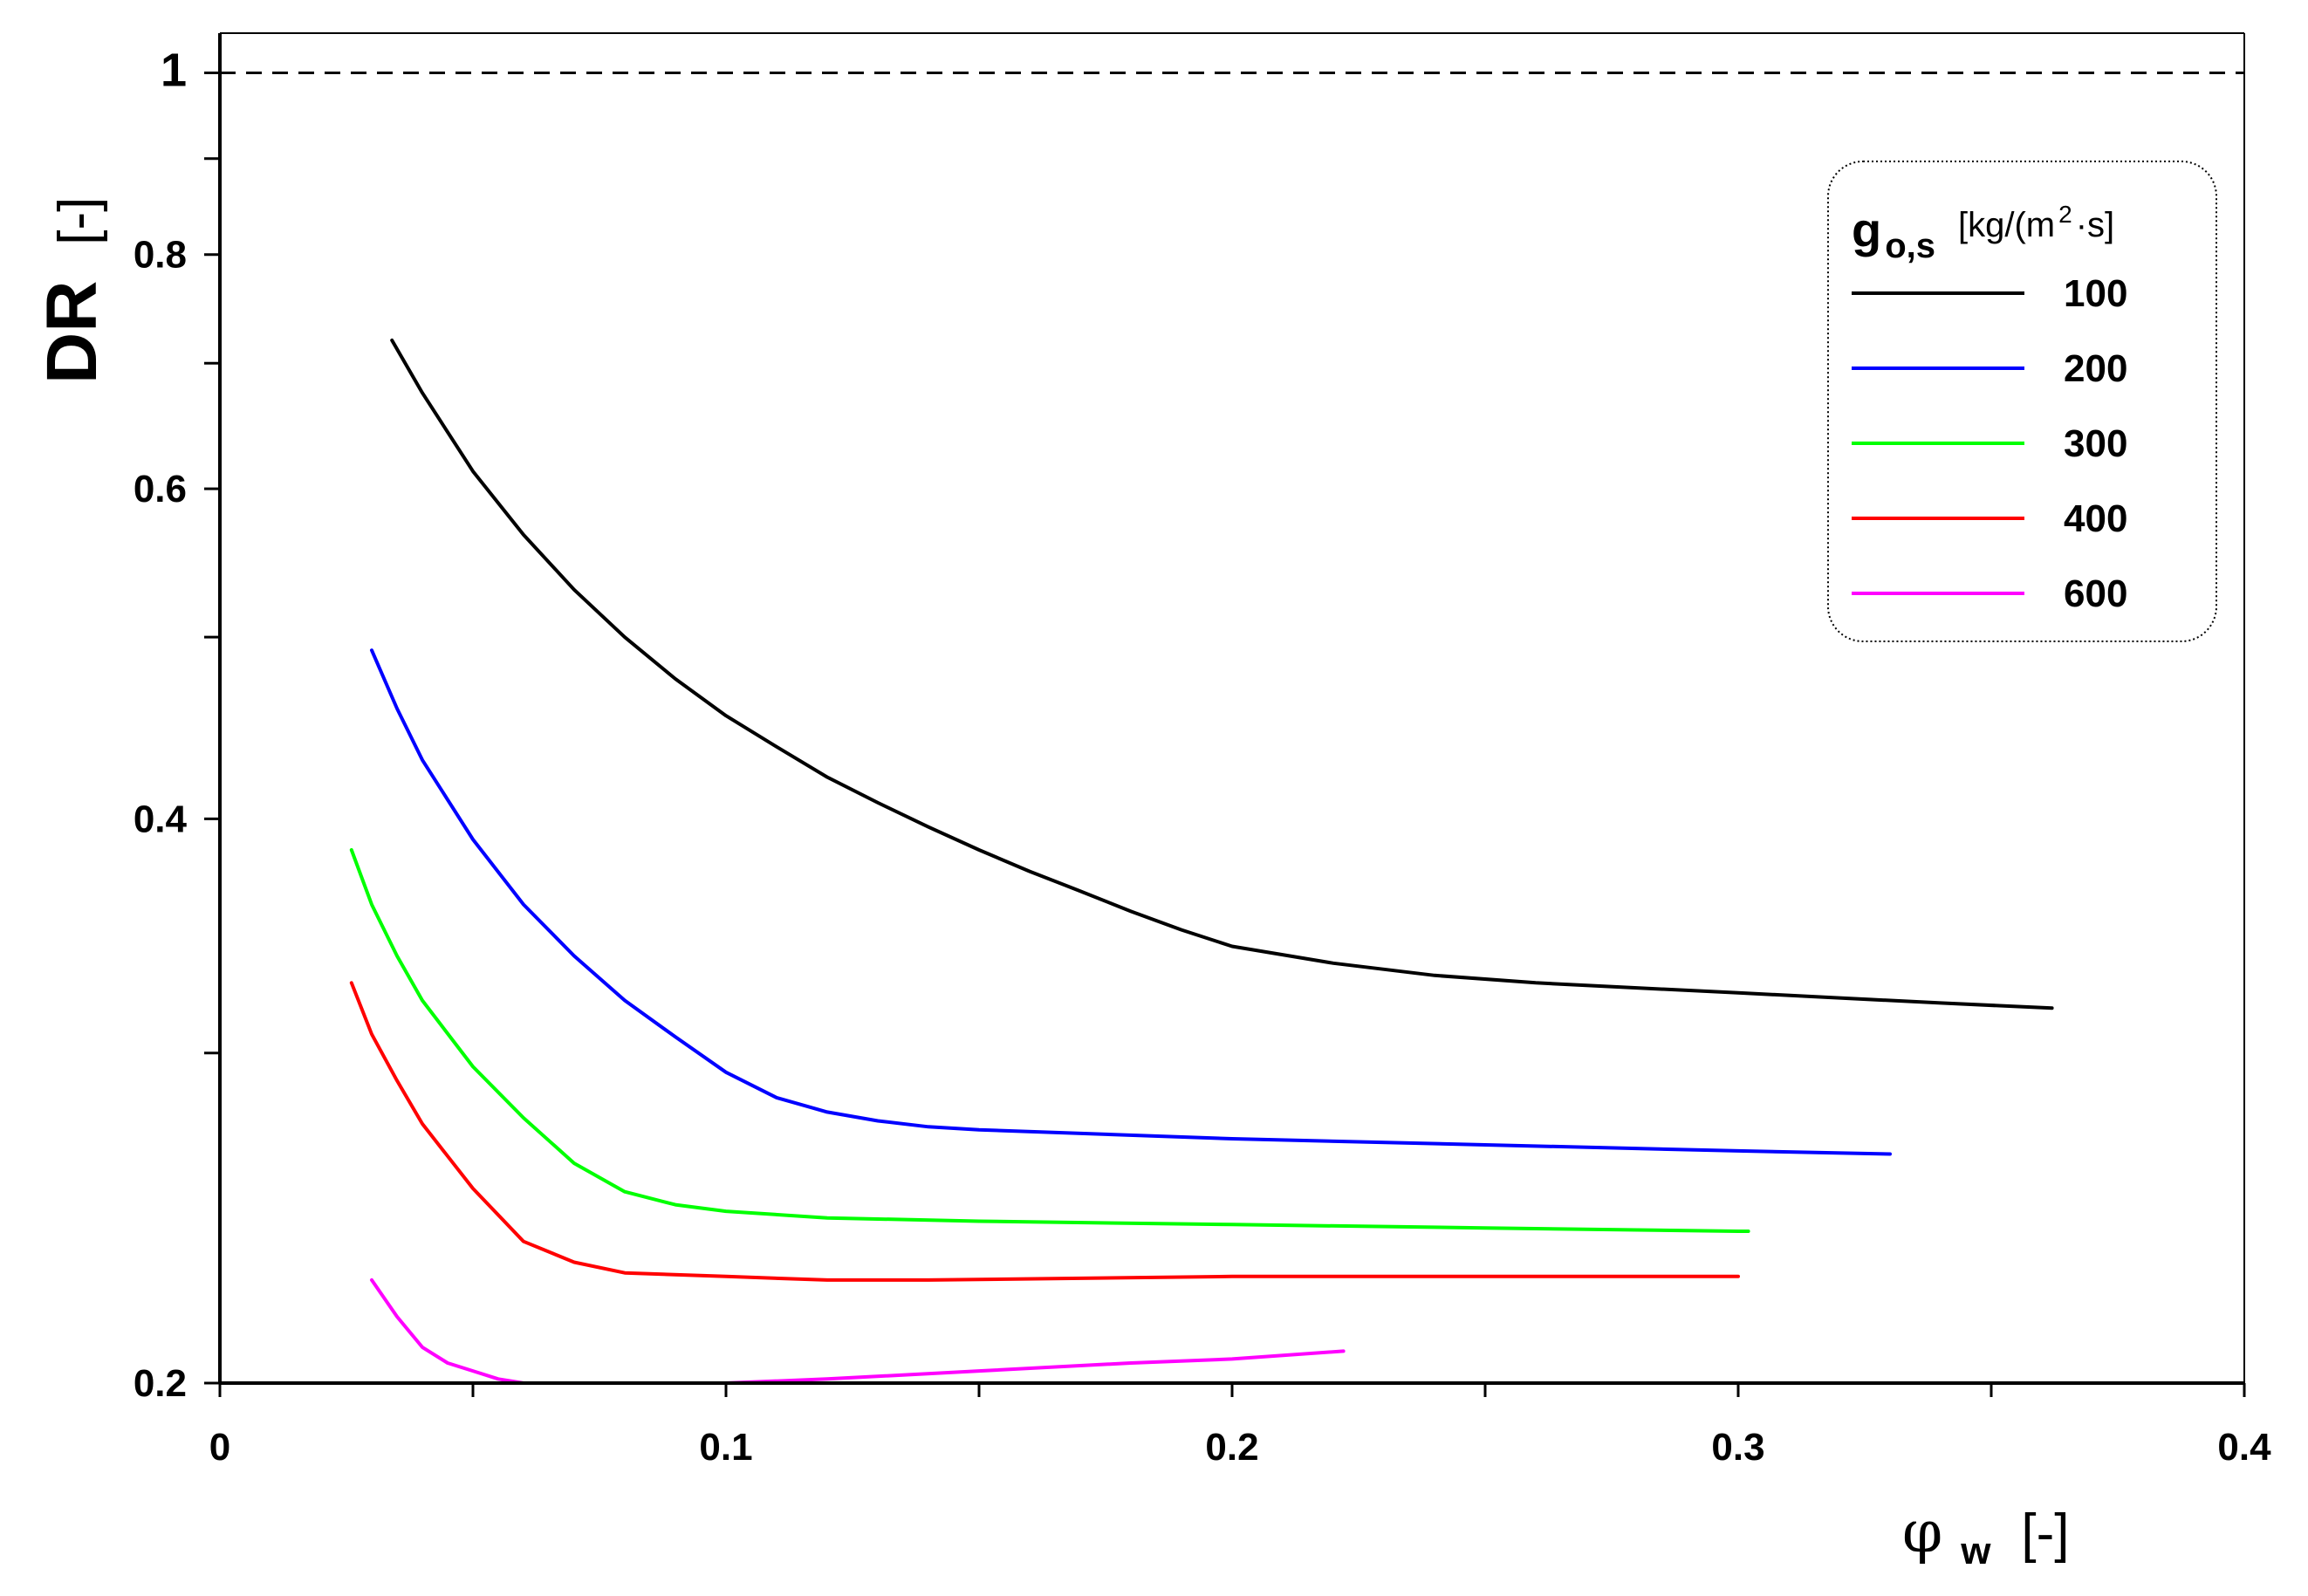 This screenshot has width=2308, height=1596. What do you see at coordinates (2065, 215) in the screenshot?
I see `legend-title-unit-sup: 2` at bounding box center [2065, 215].